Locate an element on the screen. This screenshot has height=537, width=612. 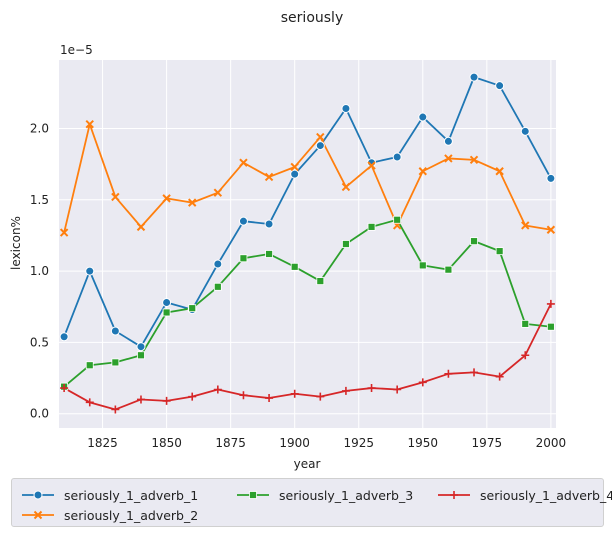
legend-item-2: seriously_1_adverb_2 is located at coordinates (109, 515).